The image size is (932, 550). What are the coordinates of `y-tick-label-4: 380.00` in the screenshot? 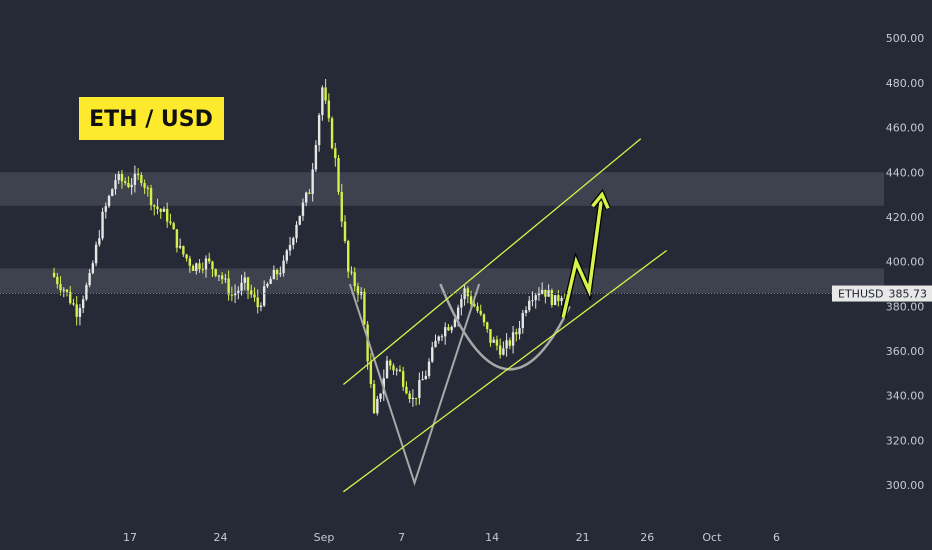 It's located at (905, 306).